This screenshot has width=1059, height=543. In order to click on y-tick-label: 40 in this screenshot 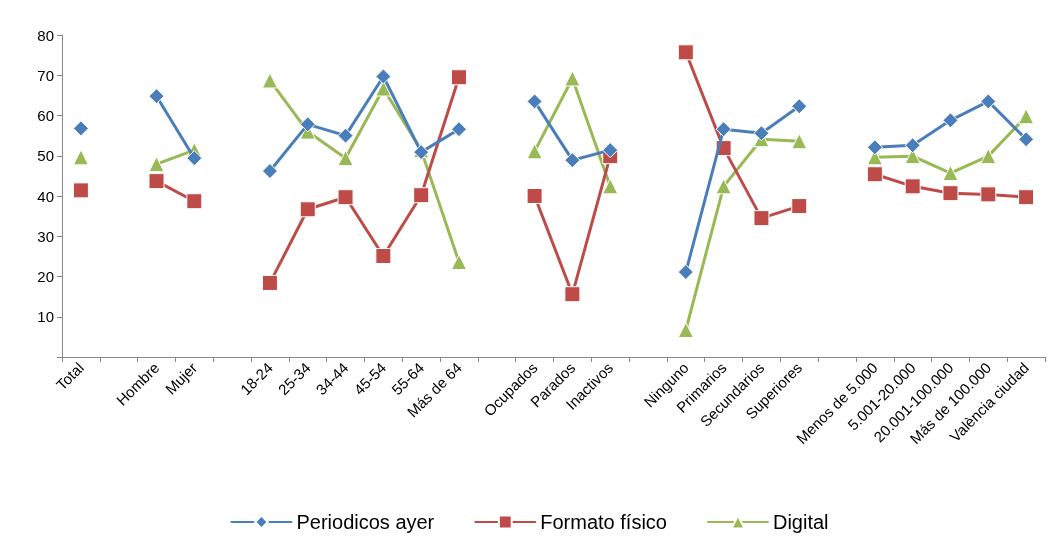, I will do `click(45, 196)`.